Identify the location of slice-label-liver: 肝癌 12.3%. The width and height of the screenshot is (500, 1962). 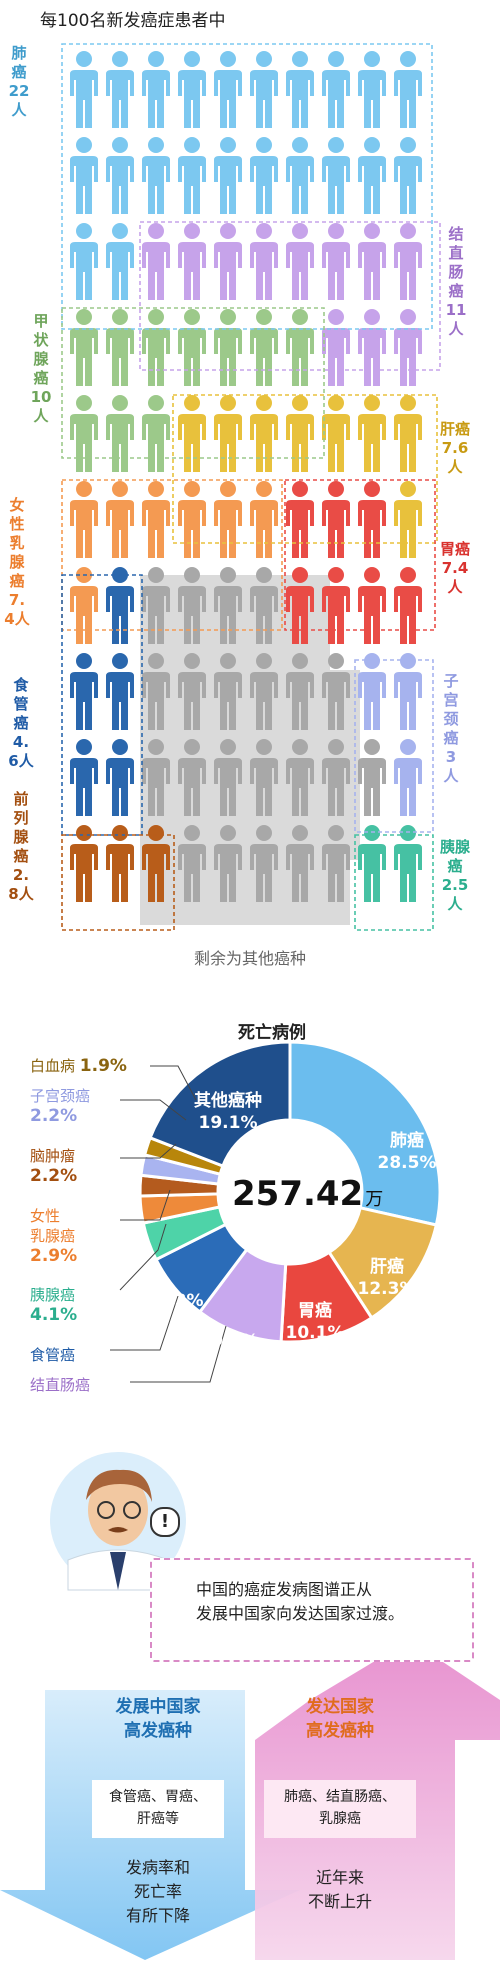
(387, 1278).